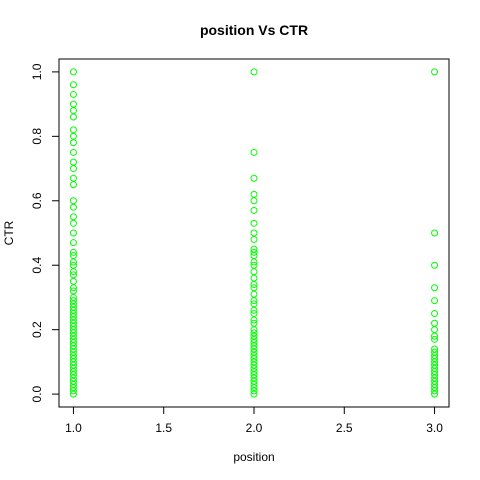  What do you see at coordinates (254, 30) in the screenshot?
I see `chart-title: position Vs CTR` at bounding box center [254, 30].